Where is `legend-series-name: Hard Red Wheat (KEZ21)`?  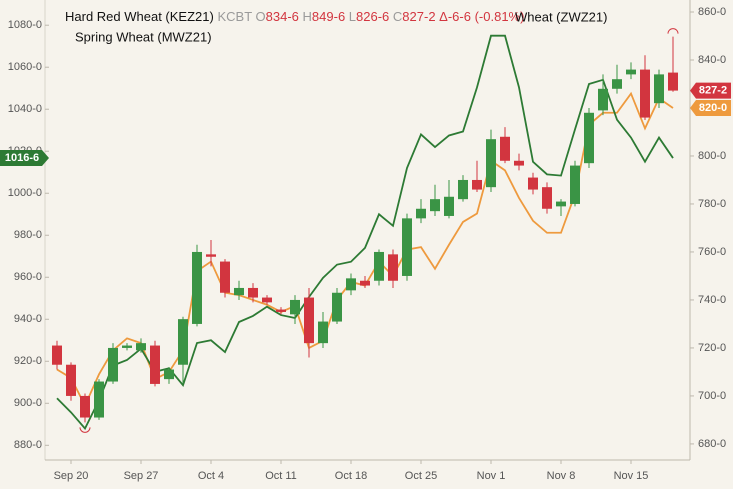
legend-series-name: Hard Red Wheat (KEZ21) is located at coordinates (139, 16).